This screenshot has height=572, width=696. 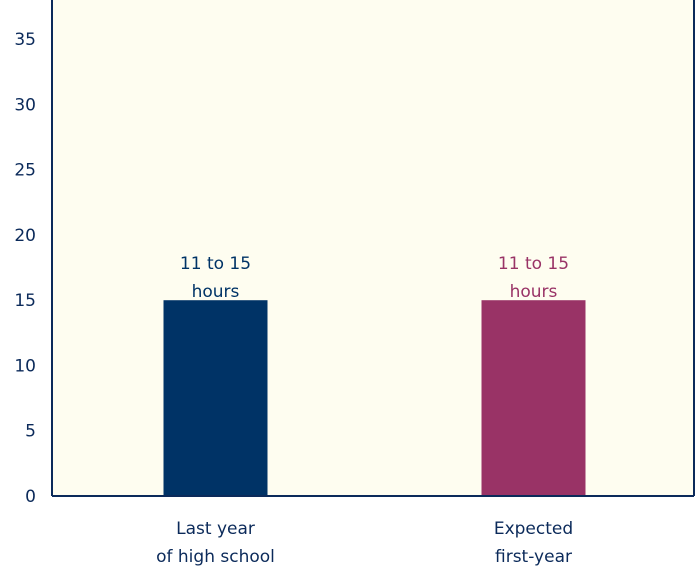 I want to click on y-tick-label: 20, so click(x=25, y=236).